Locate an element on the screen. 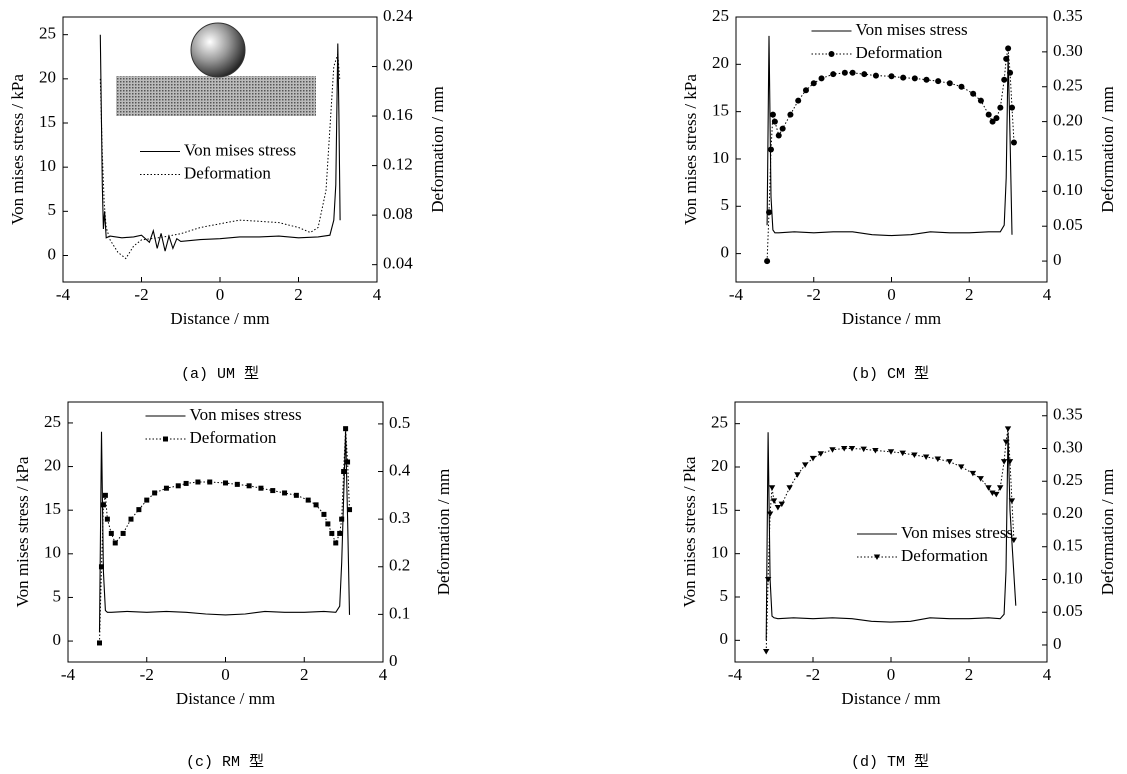 This screenshot has height=774, width=1127. inset-model is located at coordinates (216, 69).